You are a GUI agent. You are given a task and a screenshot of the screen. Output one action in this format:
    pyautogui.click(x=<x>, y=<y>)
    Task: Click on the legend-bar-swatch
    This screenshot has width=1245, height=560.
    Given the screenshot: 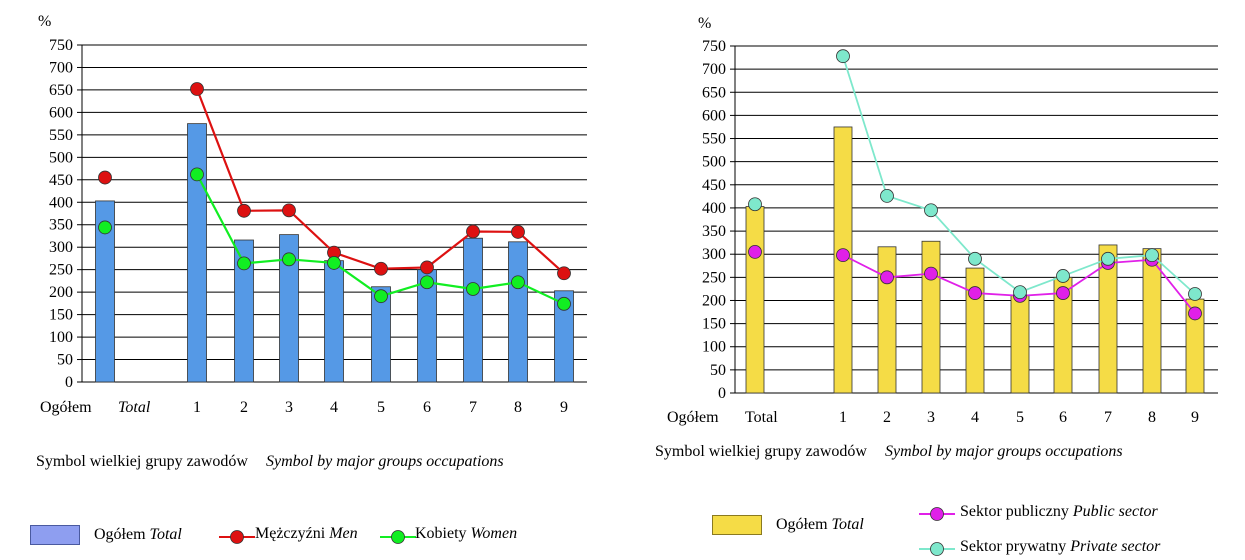 What is the action you would take?
    pyautogui.click(x=55, y=535)
    